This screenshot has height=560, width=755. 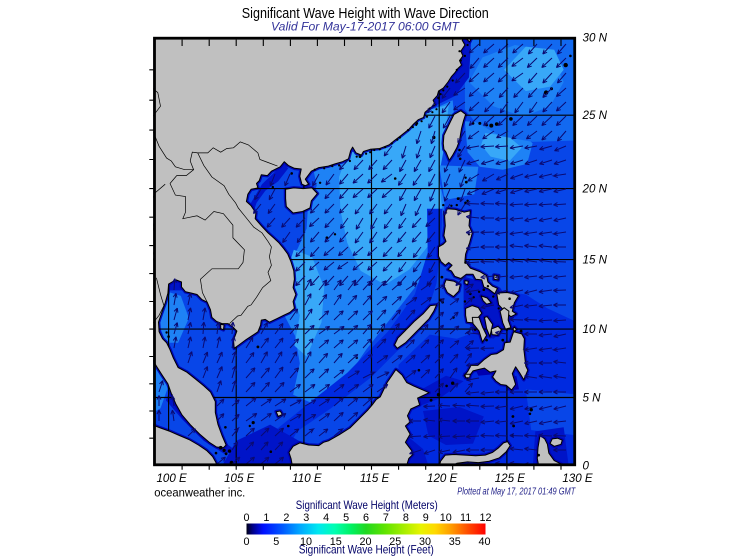 What do you see at coordinates (595, 329) in the screenshot?
I see `svg-text: 10 N` at bounding box center [595, 329].